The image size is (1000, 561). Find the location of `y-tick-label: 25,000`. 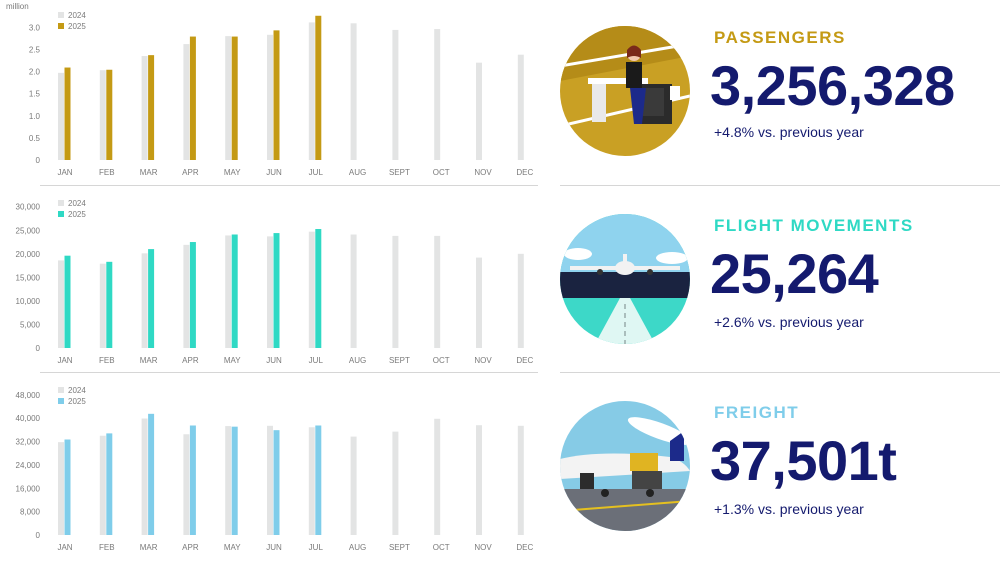

y-tick-label: 25,000 is located at coordinates (28, 230).